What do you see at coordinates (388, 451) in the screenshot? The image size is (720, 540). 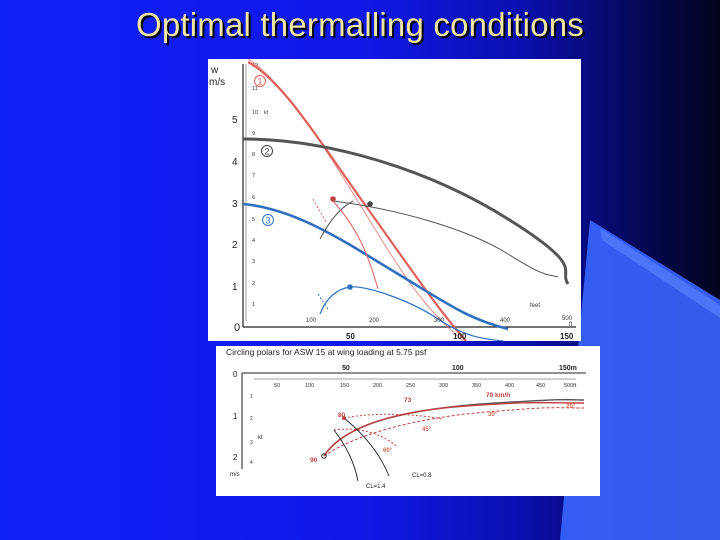 I see `bank-label: 60°` at bounding box center [388, 451].